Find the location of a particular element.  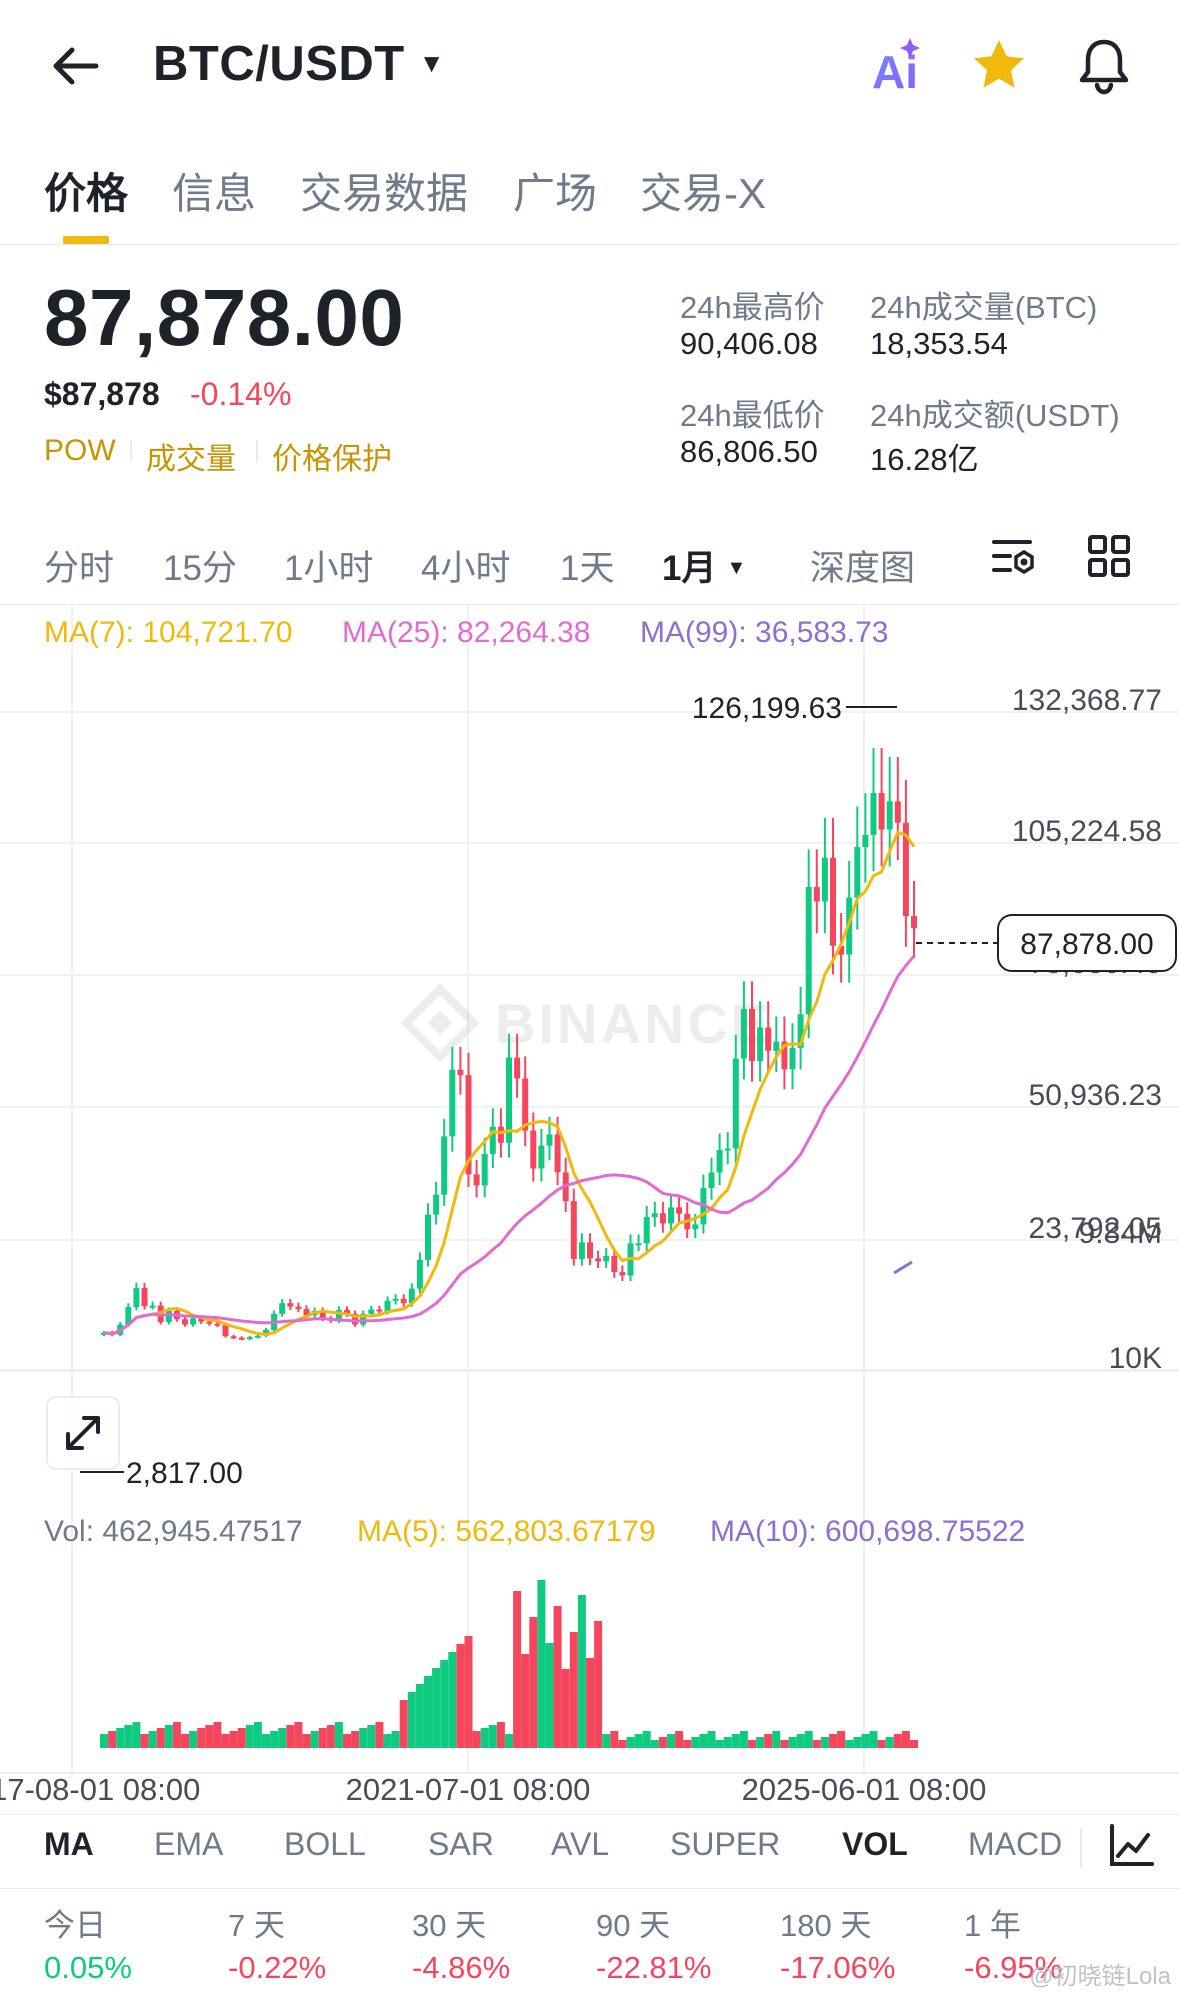

perf-label-1y: 1 年 is located at coordinates (992, 1925).